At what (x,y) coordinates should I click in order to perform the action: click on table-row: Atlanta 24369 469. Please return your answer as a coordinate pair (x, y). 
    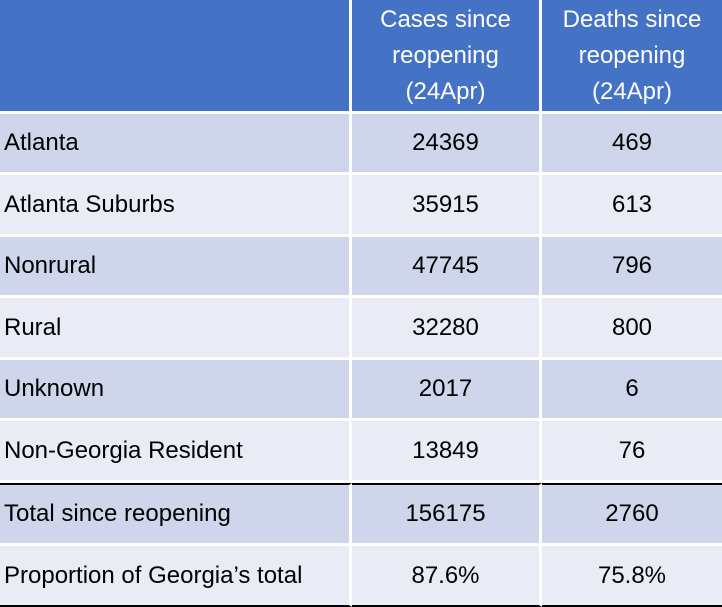
    Looking at the image, I should click on (361, 144).